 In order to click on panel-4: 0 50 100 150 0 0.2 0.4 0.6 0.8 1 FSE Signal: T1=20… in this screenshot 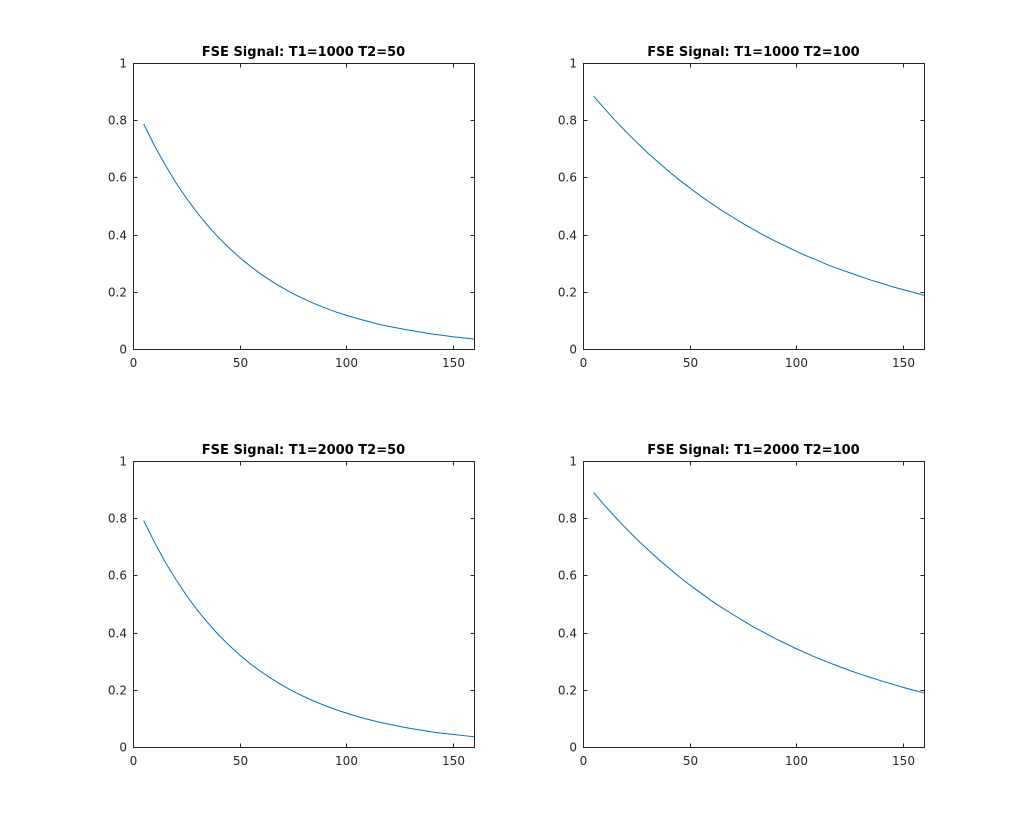, I will do `click(741, 605)`.